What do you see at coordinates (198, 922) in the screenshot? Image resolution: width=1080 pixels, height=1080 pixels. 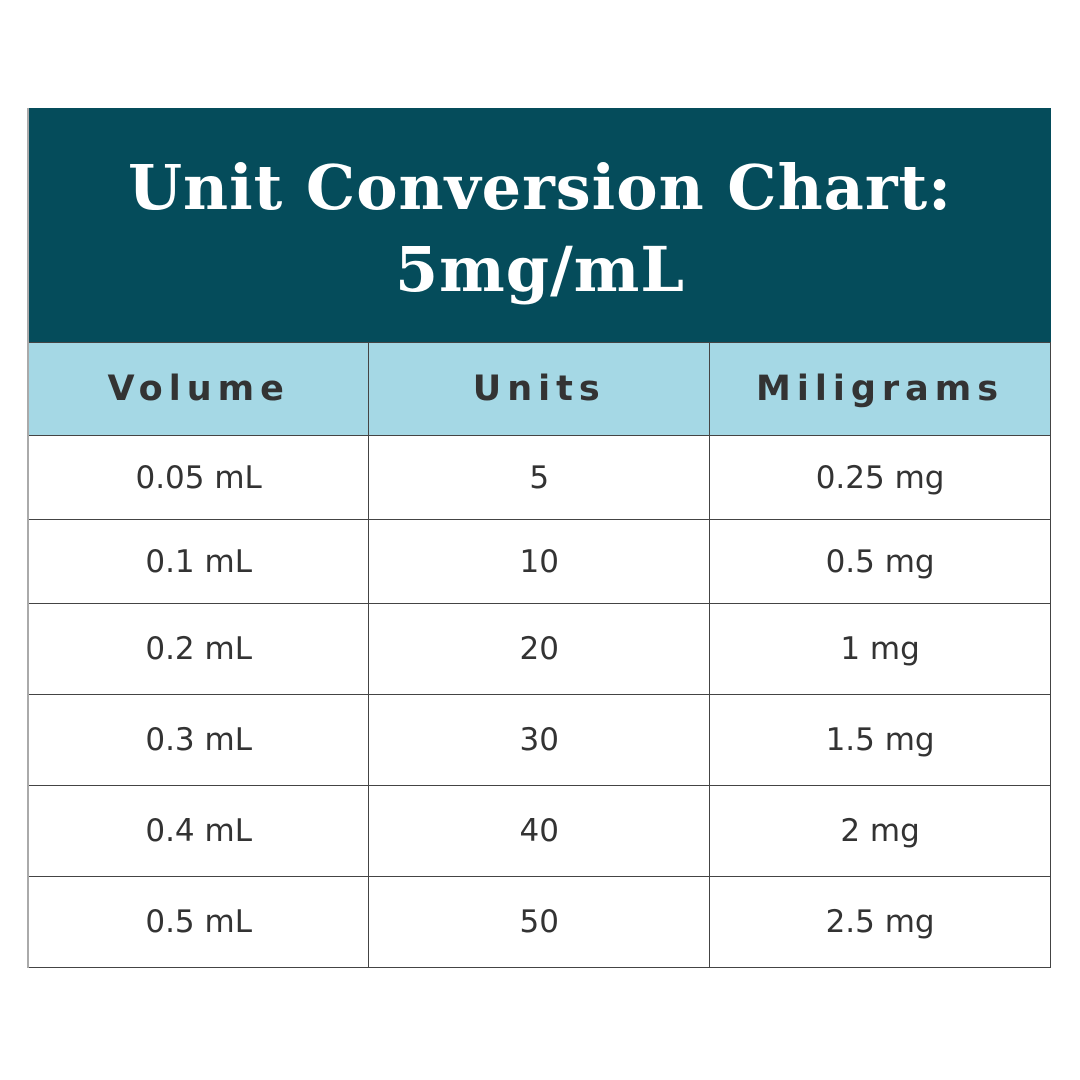 I see `volume-cell: 0.5 mL` at bounding box center [198, 922].